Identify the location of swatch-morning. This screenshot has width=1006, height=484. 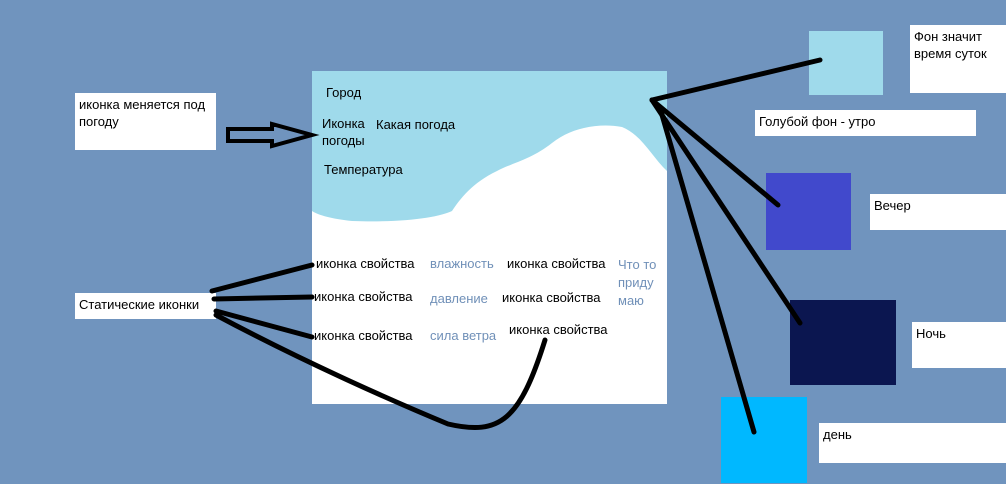
(846, 63).